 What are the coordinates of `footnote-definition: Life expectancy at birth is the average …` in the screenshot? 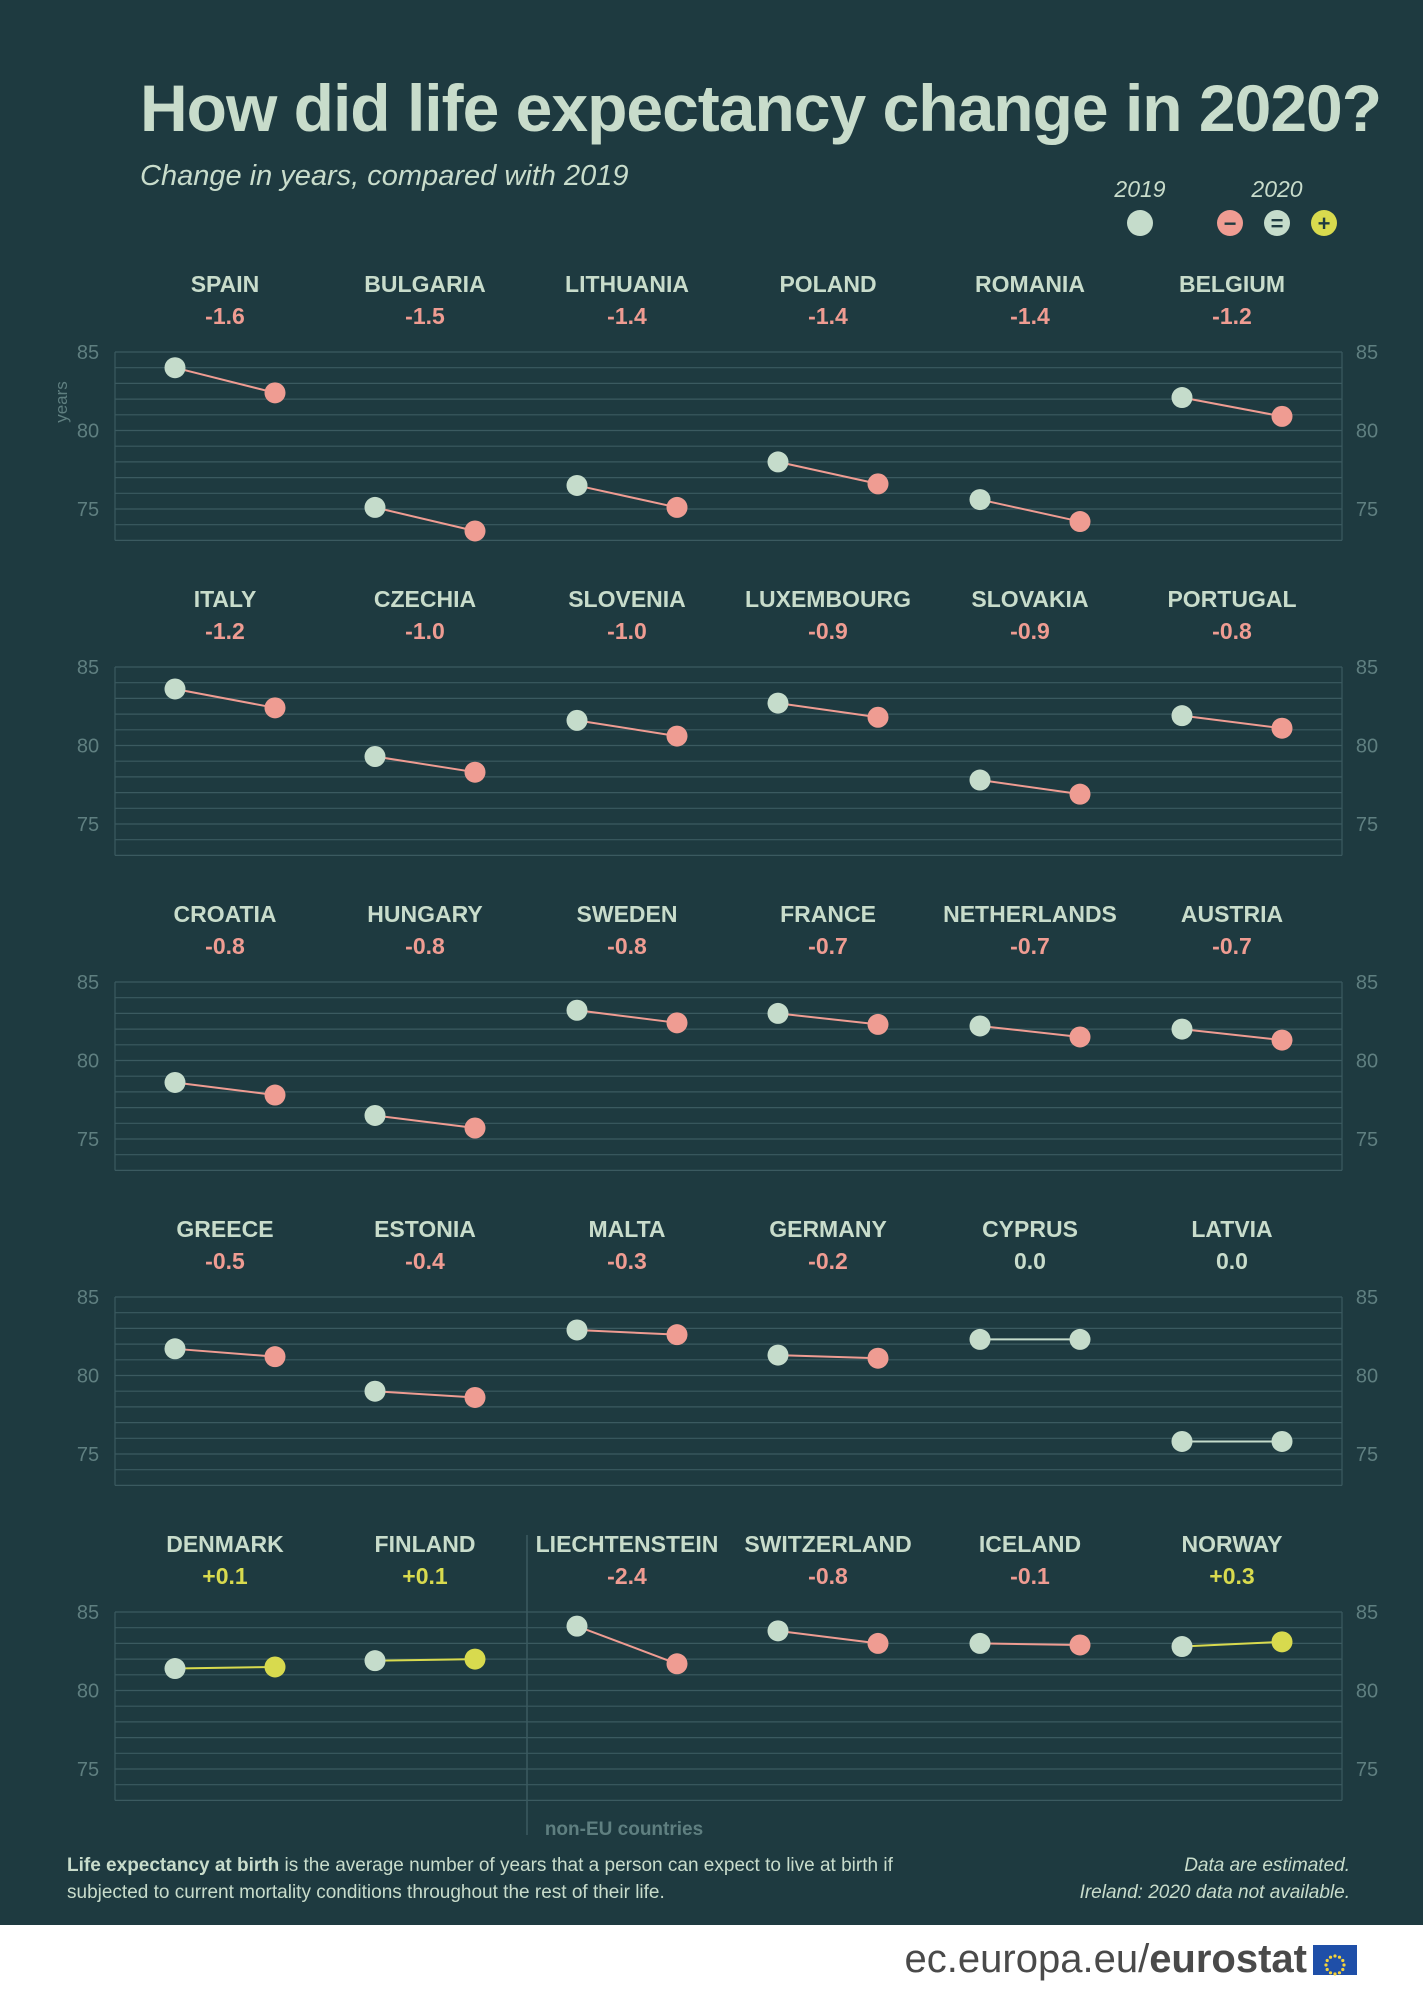 It's located at (517, 1879).